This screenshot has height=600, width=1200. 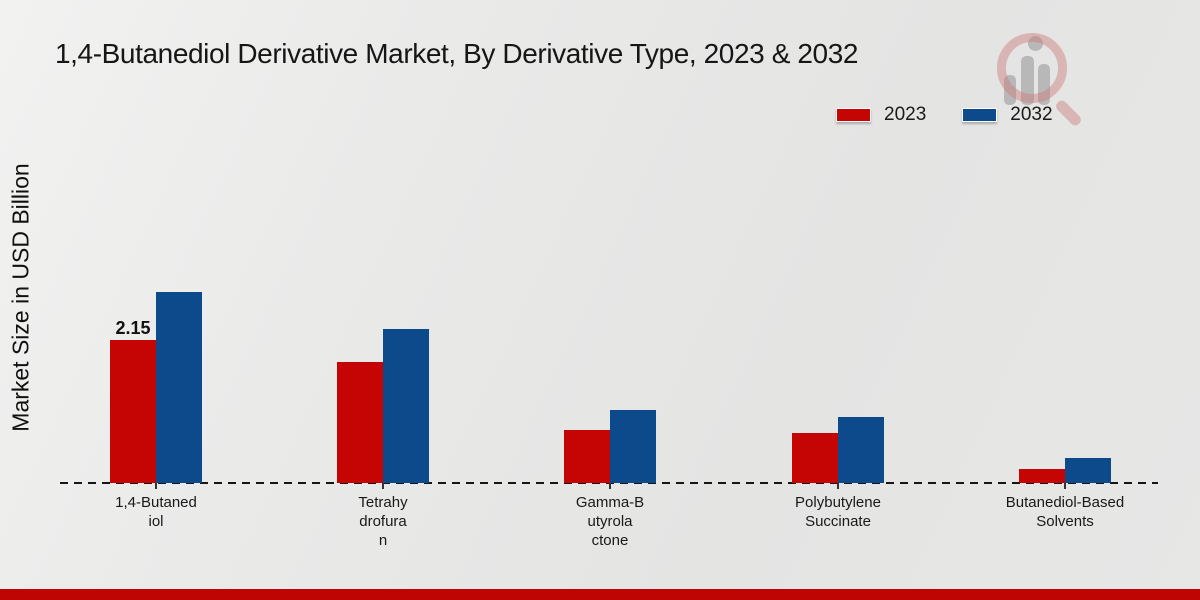 What do you see at coordinates (1007, 115) in the screenshot?
I see `legend-item-2032: 2032` at bounding box center [1007, 115].